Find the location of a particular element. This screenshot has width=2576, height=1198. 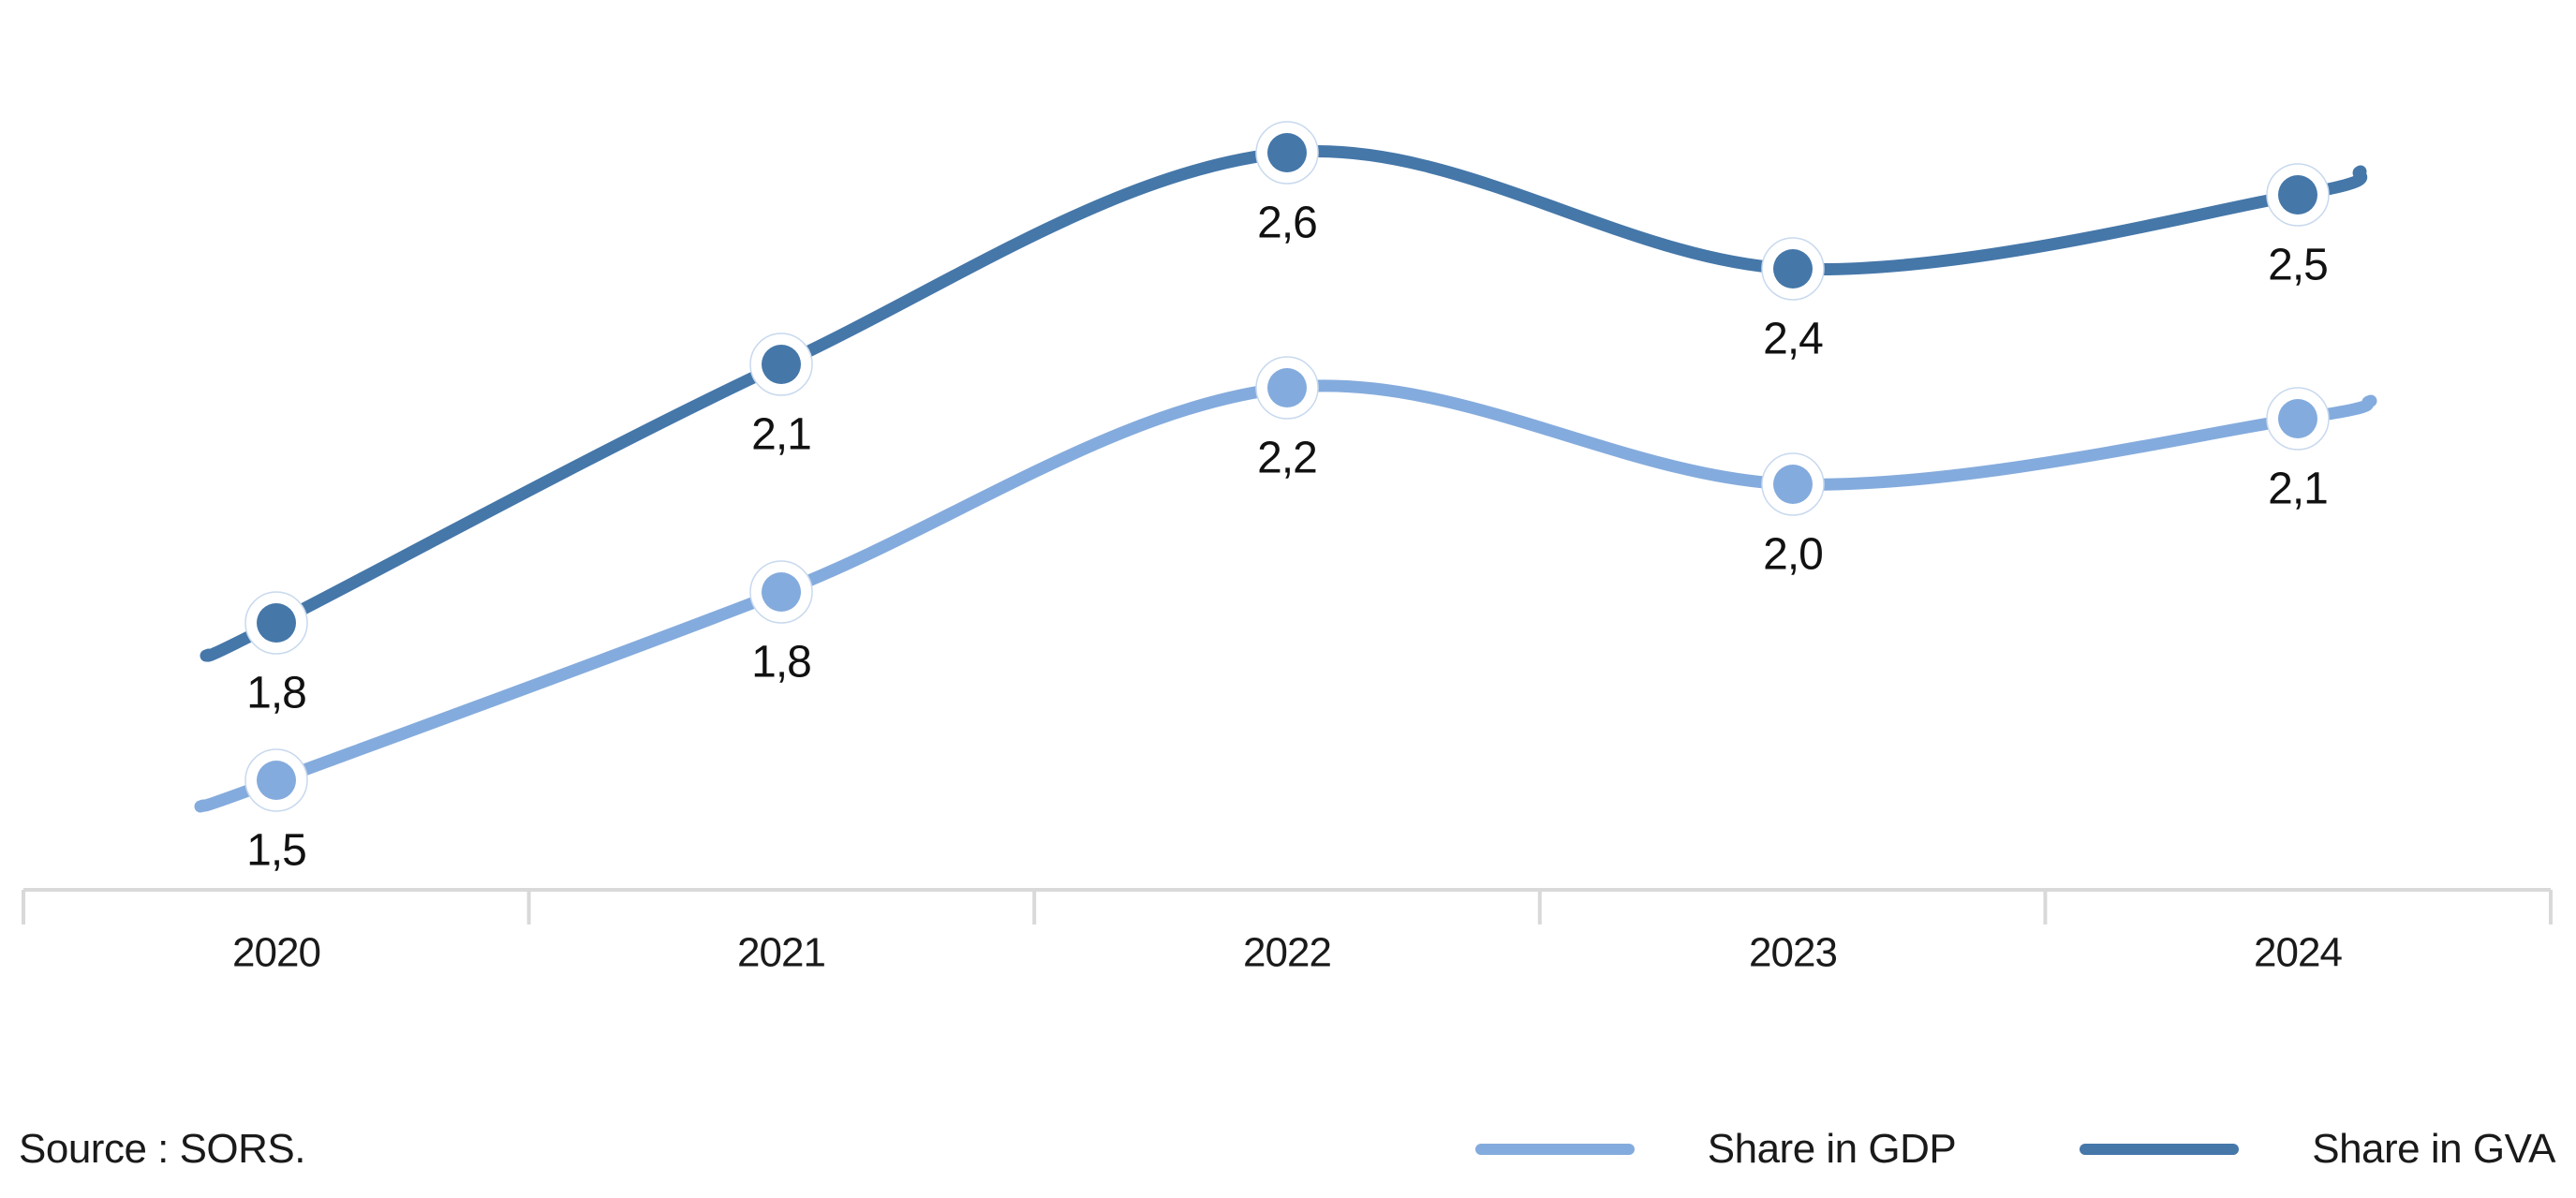

x-axis-category-label: 2023 is located at coordinates (1793, 953).